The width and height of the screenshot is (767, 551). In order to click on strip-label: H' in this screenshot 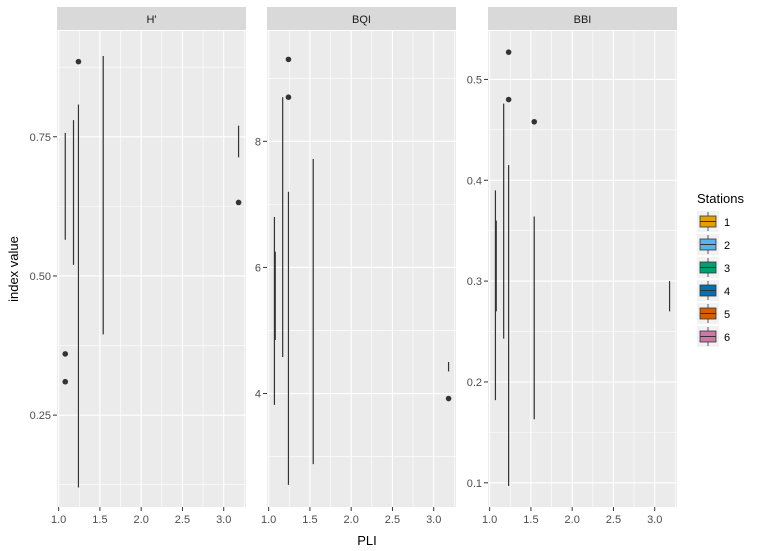, I will do `click(151, 20)`.